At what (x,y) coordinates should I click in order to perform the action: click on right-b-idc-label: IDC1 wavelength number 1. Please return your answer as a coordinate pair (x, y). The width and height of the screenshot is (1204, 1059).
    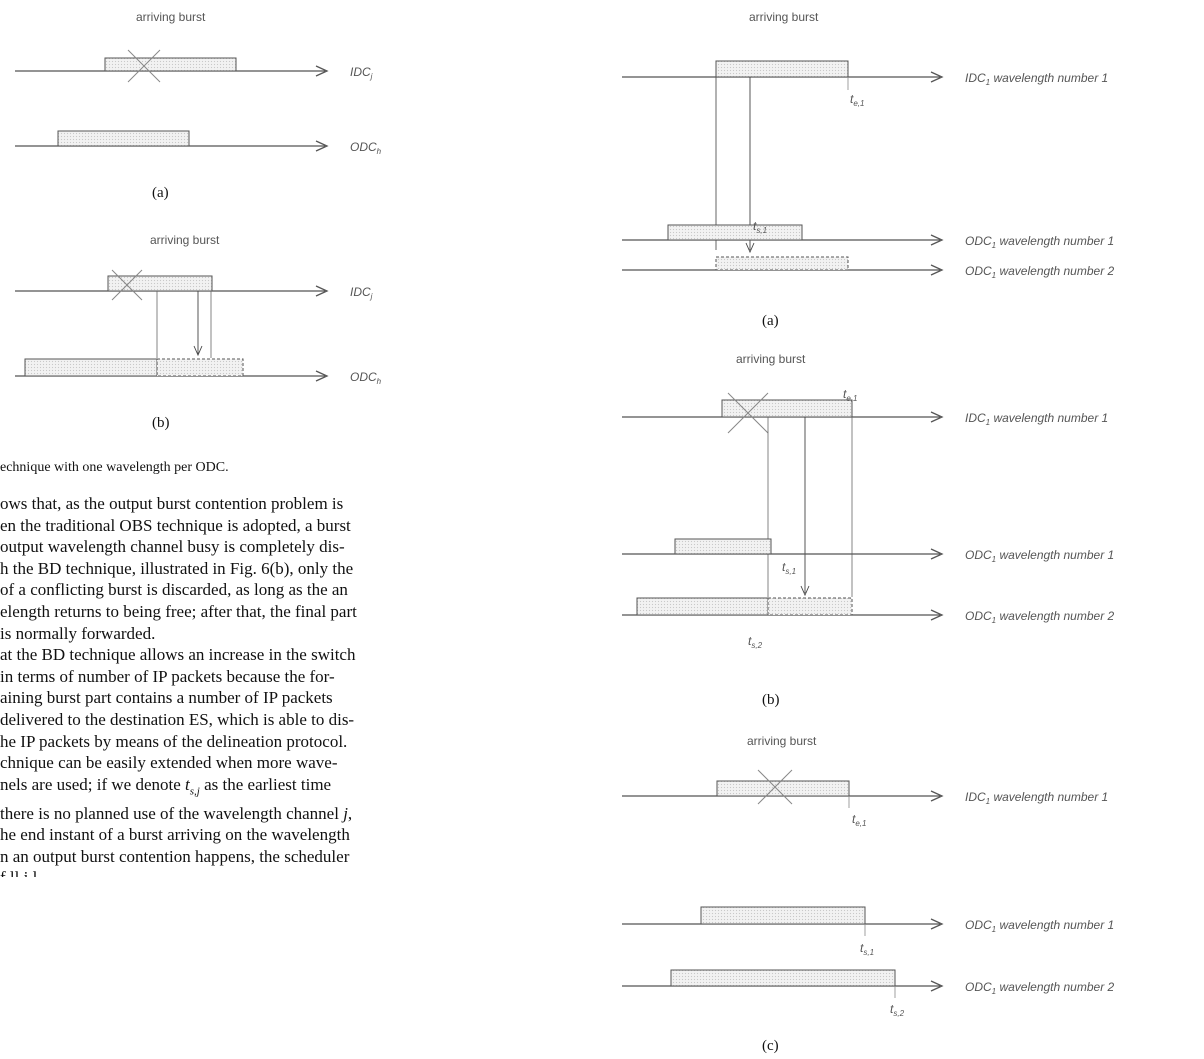
    Looking at the image, I should click on (1036, 419).